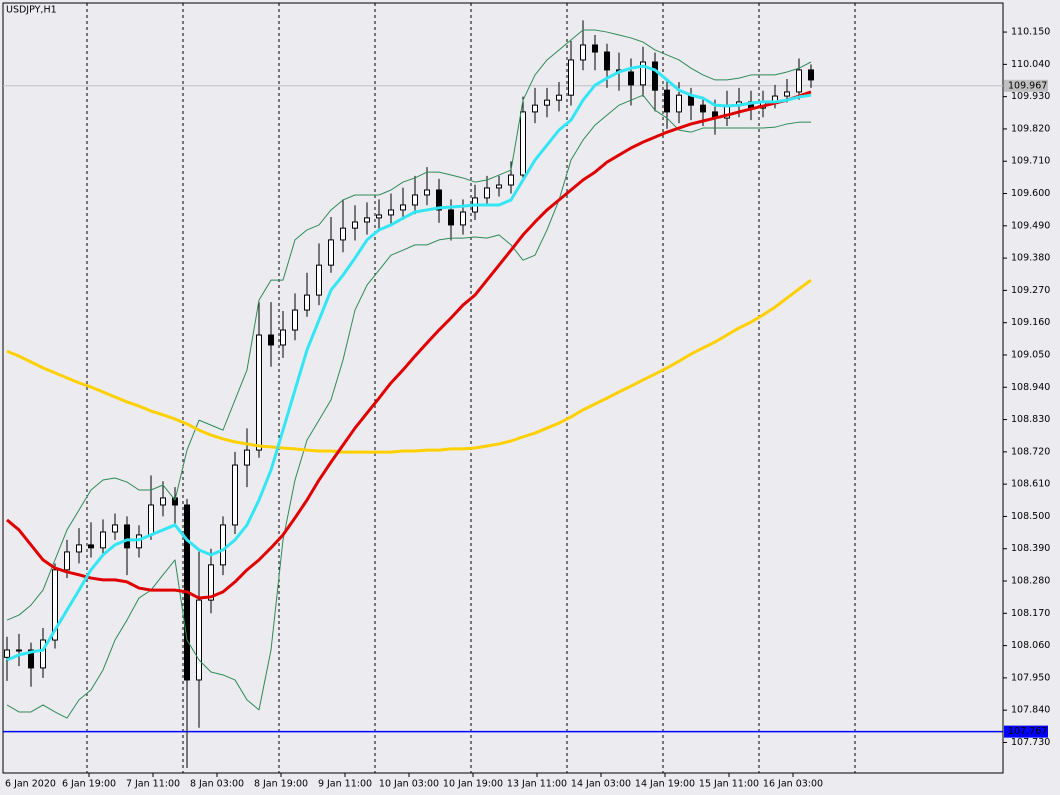 The image size is (1060, 795). What do you see at coordinates (1030, 387) in the screenshot?
I see `y-tick-label: 108.940` at bounding box center [1030, 387].